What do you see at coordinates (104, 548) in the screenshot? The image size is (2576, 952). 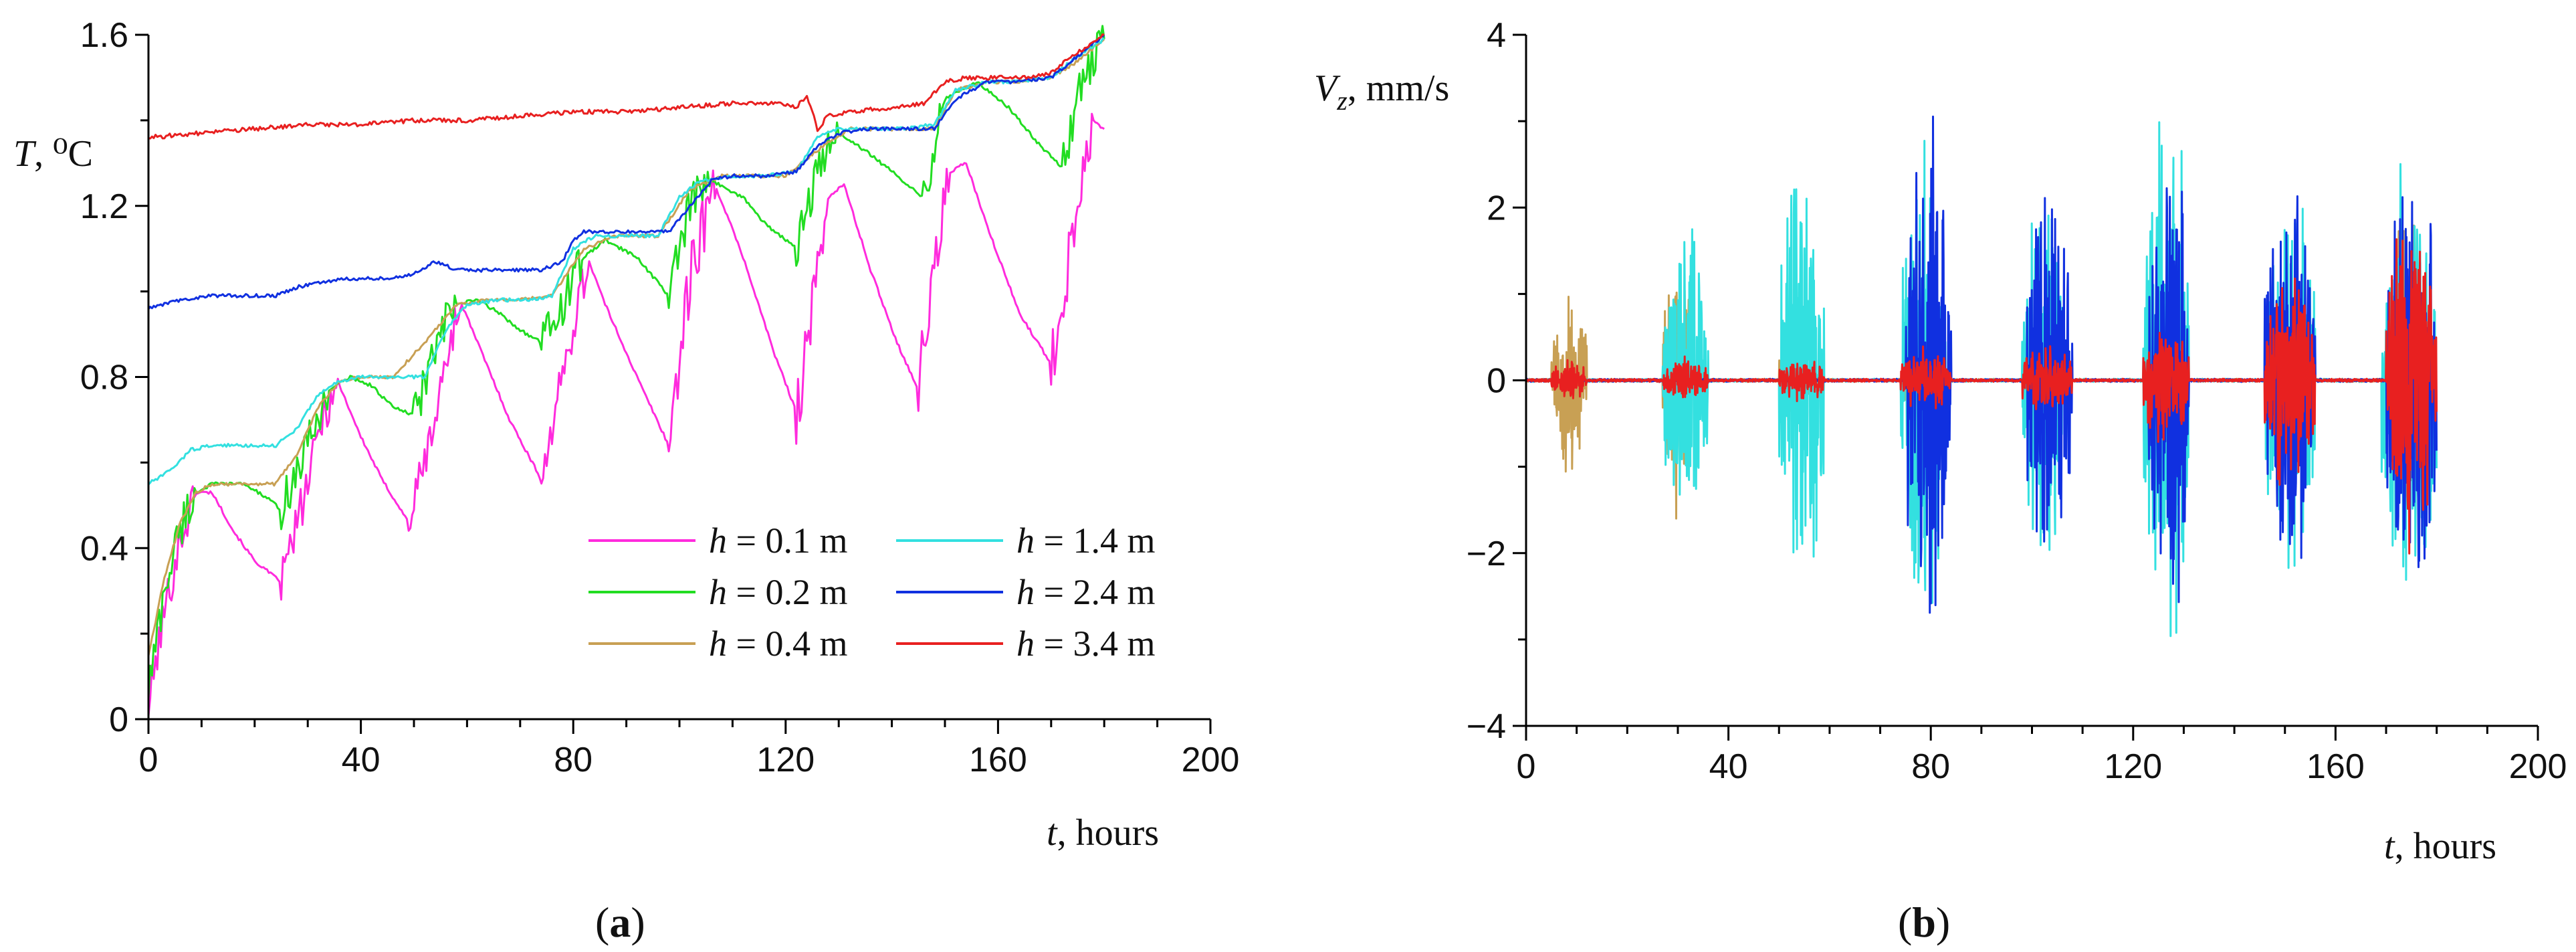 I see `a-y-tick-label: 0.4` at bounding box center [104, 548].